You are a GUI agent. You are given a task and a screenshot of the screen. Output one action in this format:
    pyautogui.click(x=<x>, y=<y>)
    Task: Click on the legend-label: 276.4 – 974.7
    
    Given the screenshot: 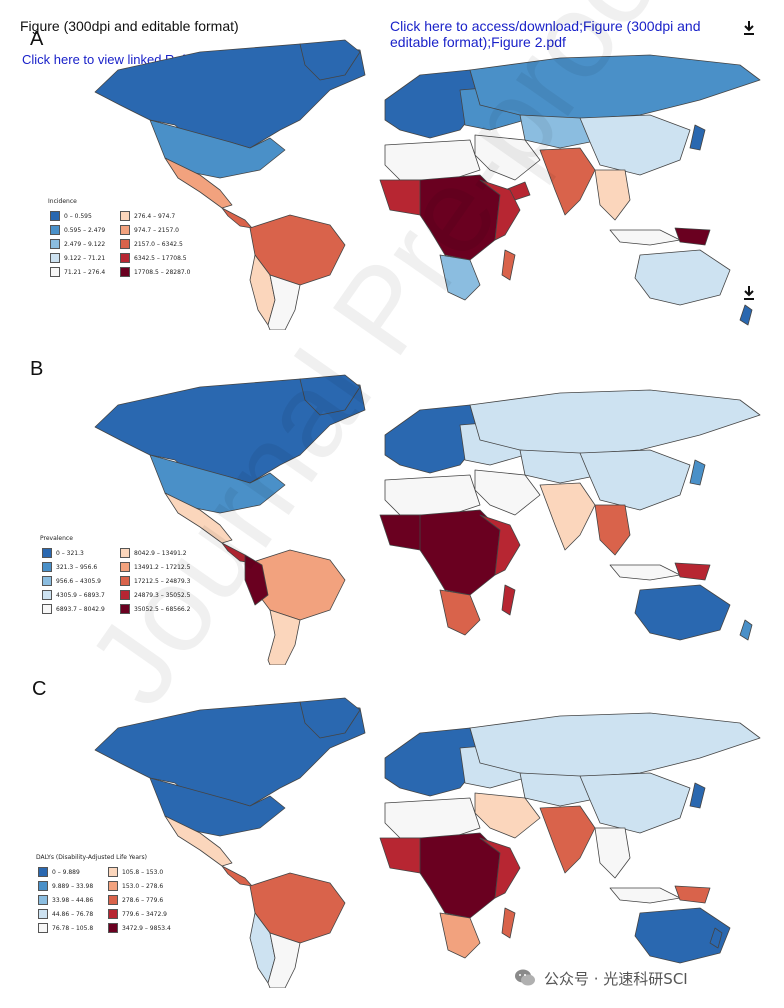 What is the action you would take?
    pyautogui.click(x=155, y=216)
    